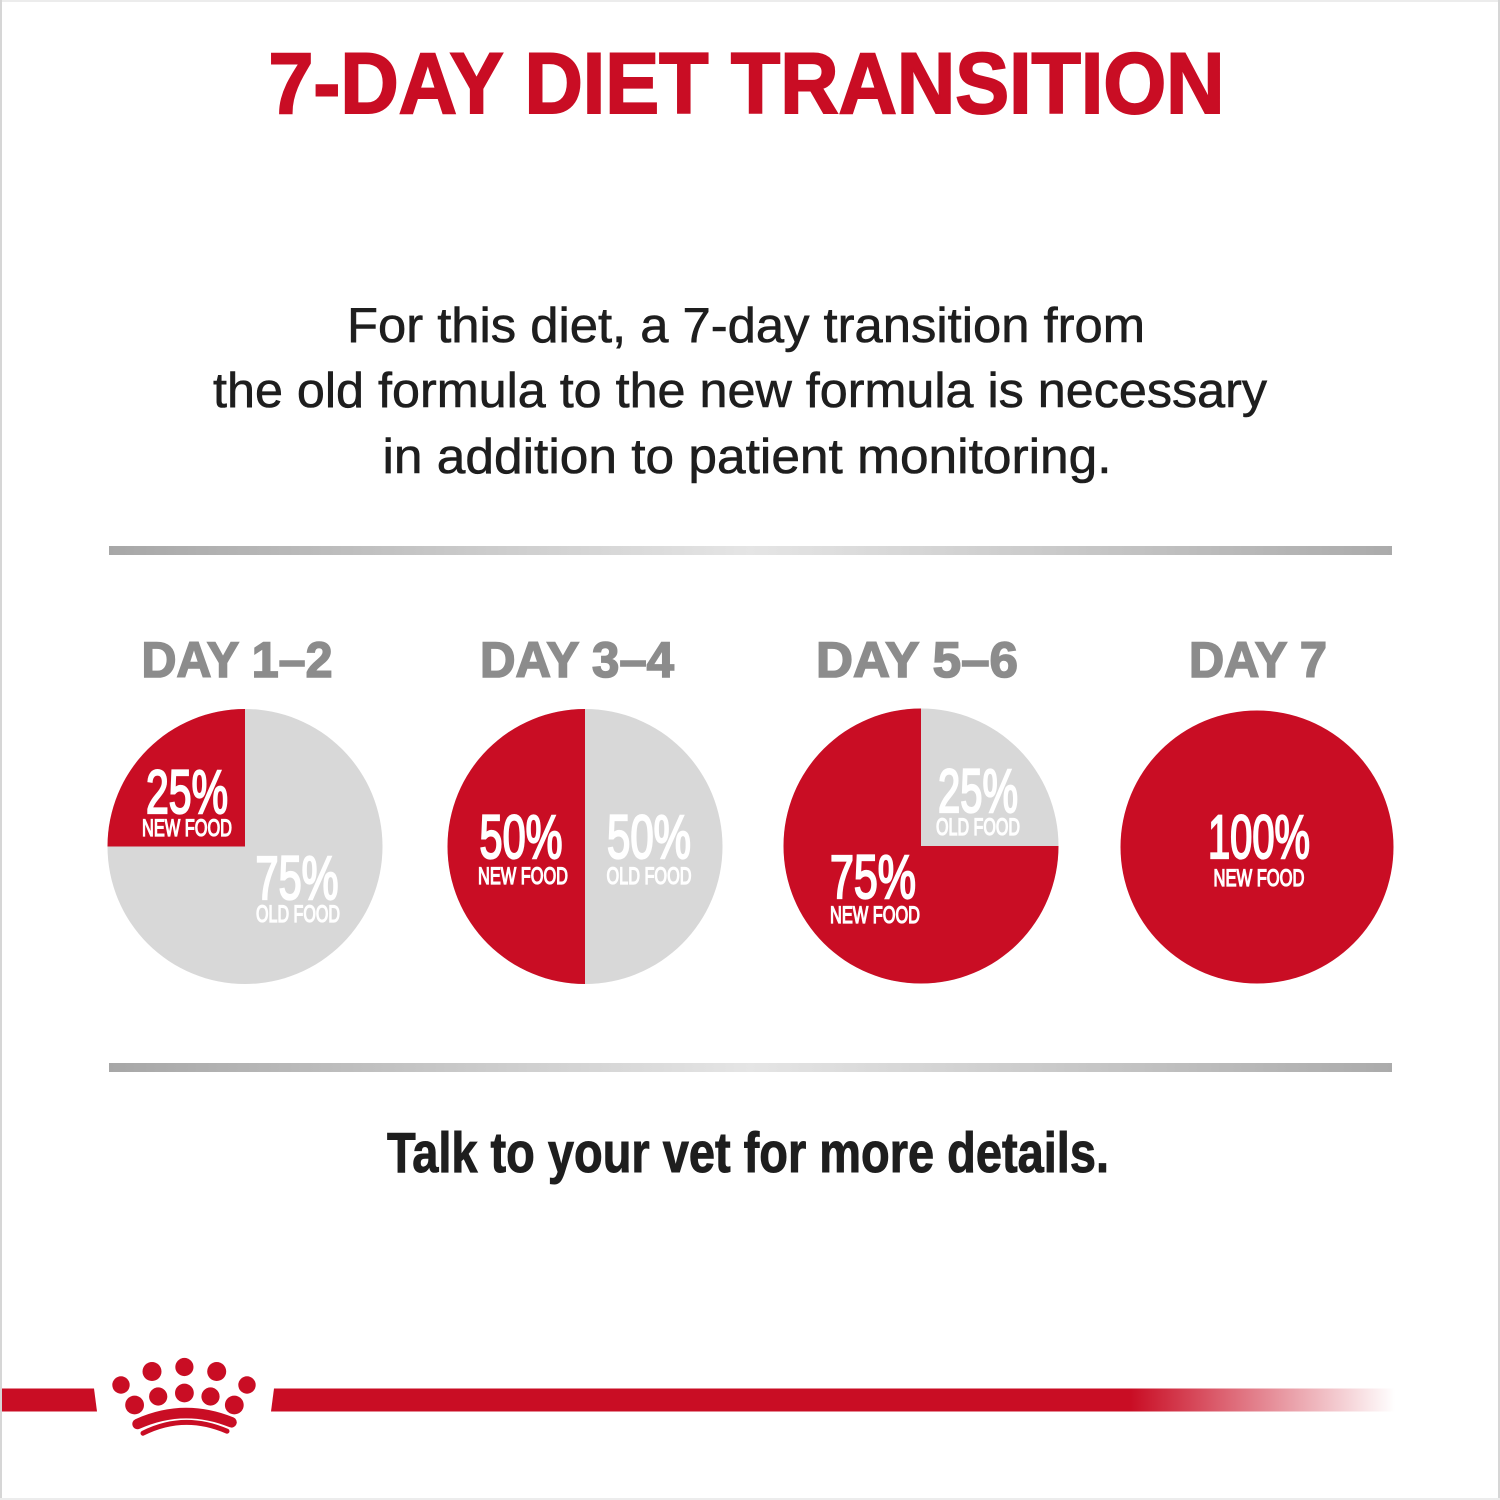 Image resolution: width=1500 pixels, height=1500 pixels. What do you see at coordinates (746, 326) in the screenshot?
I see `svg-text:For this diet, a 7-day transit: For this diet, a 7-day transition from` at bounding box center [746, 326].